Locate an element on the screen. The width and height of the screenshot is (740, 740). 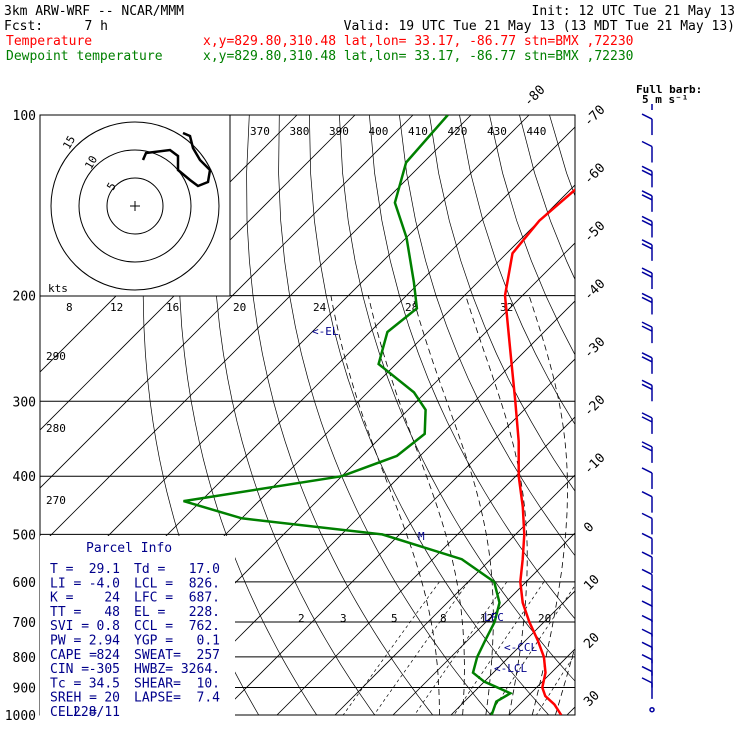
m-annotation: M is located at coordinates (421, 536).